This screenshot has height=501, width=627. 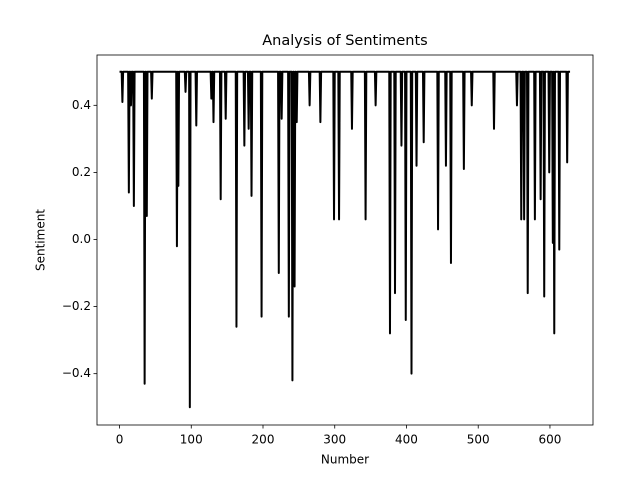 I want to click on y-tick-label: 0.2, so click(x=81, y=172).